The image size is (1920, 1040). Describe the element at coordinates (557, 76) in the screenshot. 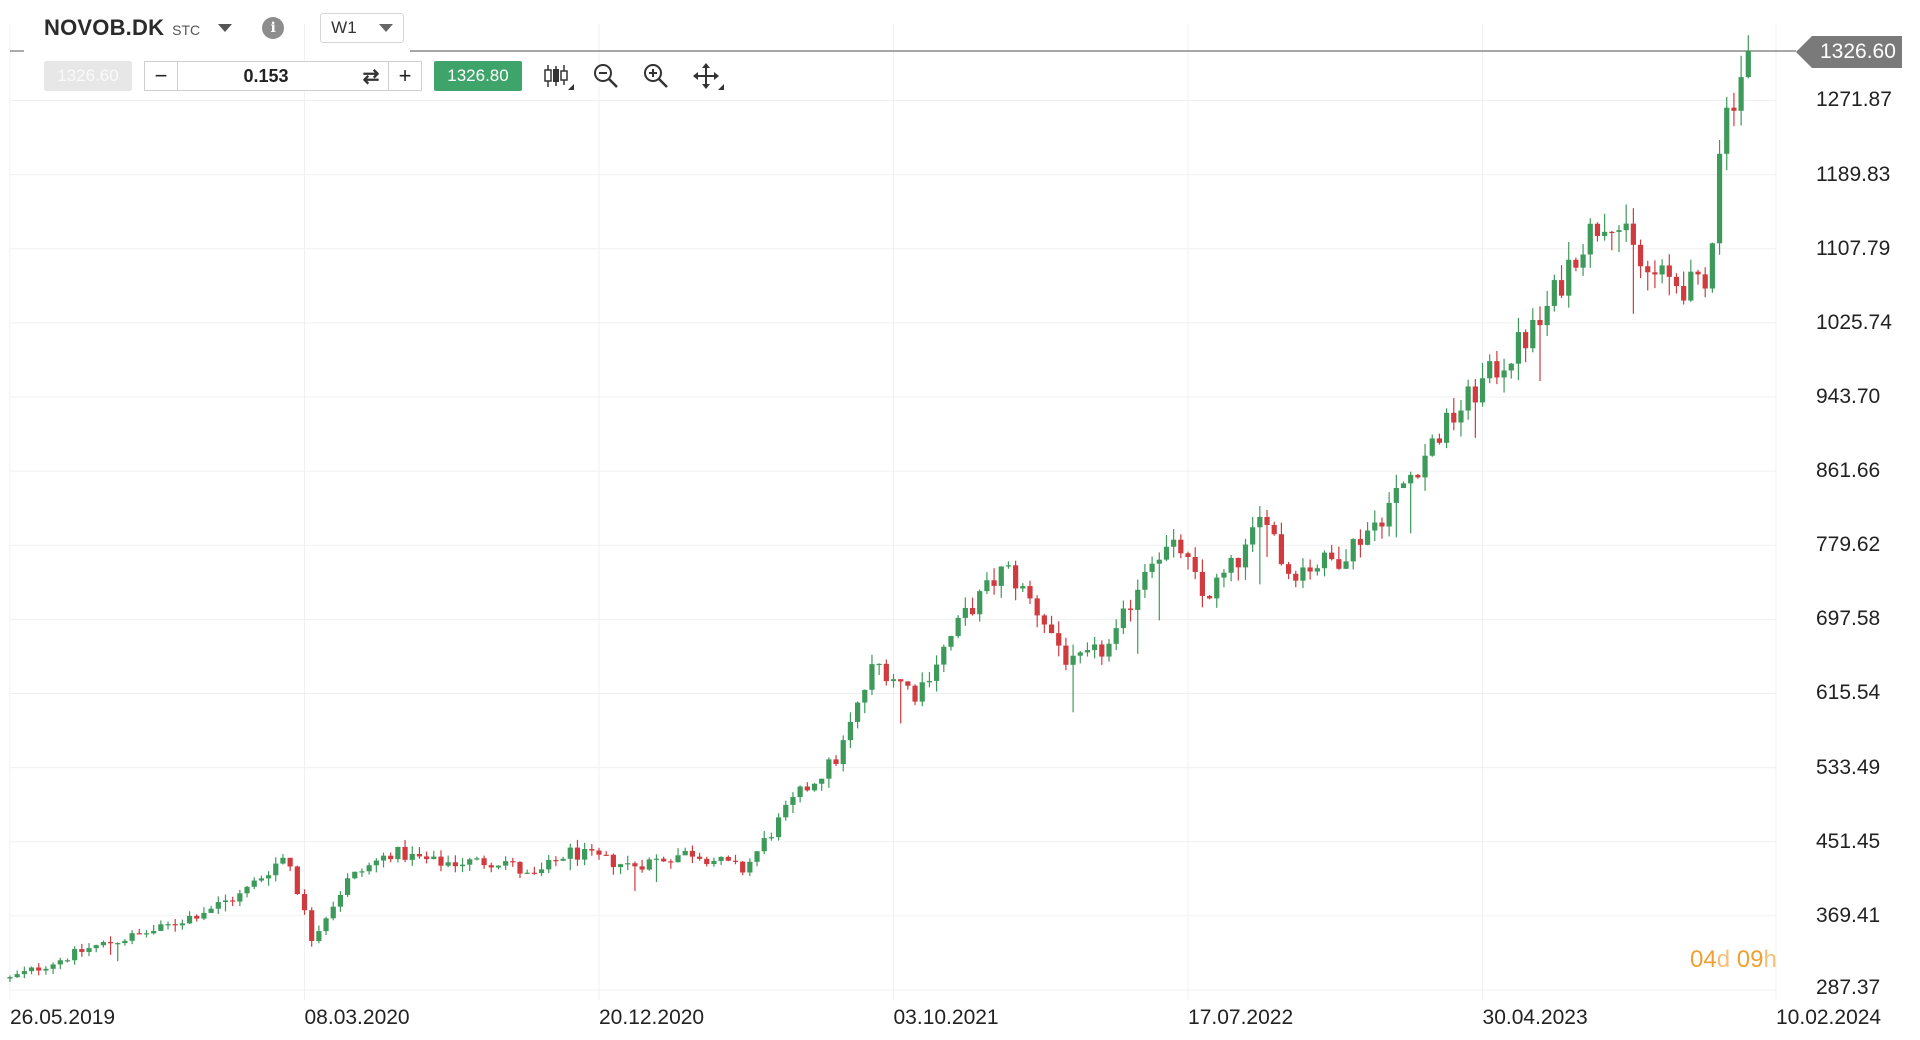

I see `chart-type-button` at that location.